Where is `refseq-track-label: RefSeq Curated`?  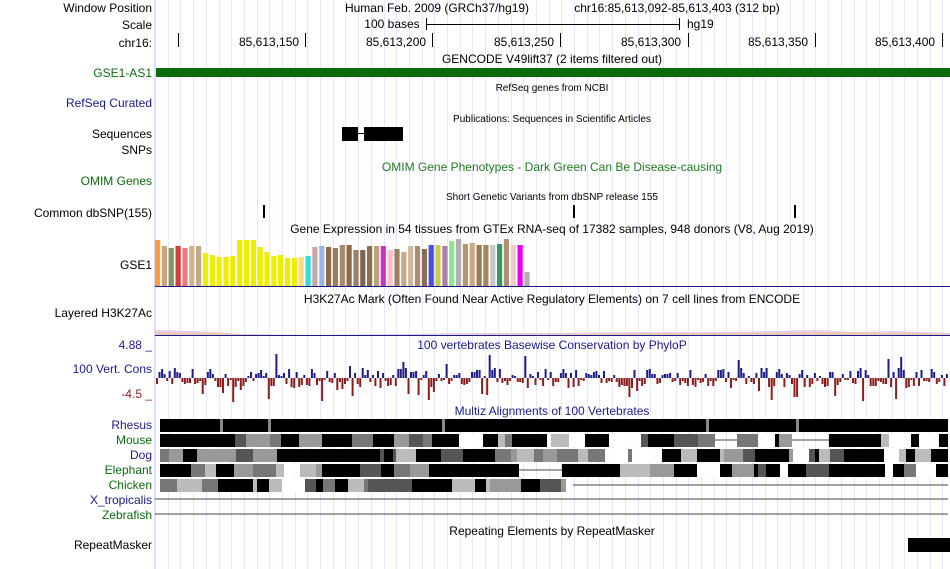
refseq-track-label: RefSeq Curated is located at coordinates (108, 103).